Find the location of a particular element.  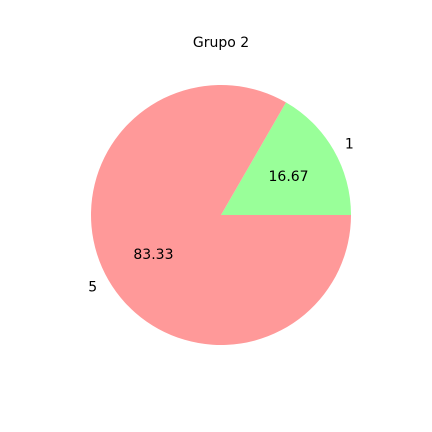

slice-percent-label: 16.67 is located at coordinates (289, 177).